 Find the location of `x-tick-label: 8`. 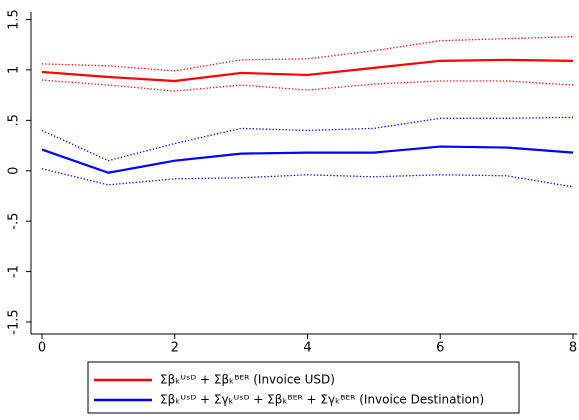

x-tick-label: 8 is located at coordinates (573, 348).